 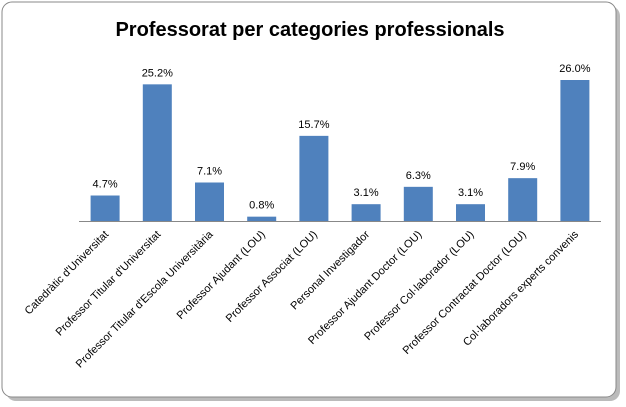 I want to click on value-label: 15.7%, so click(x=313, y=125).